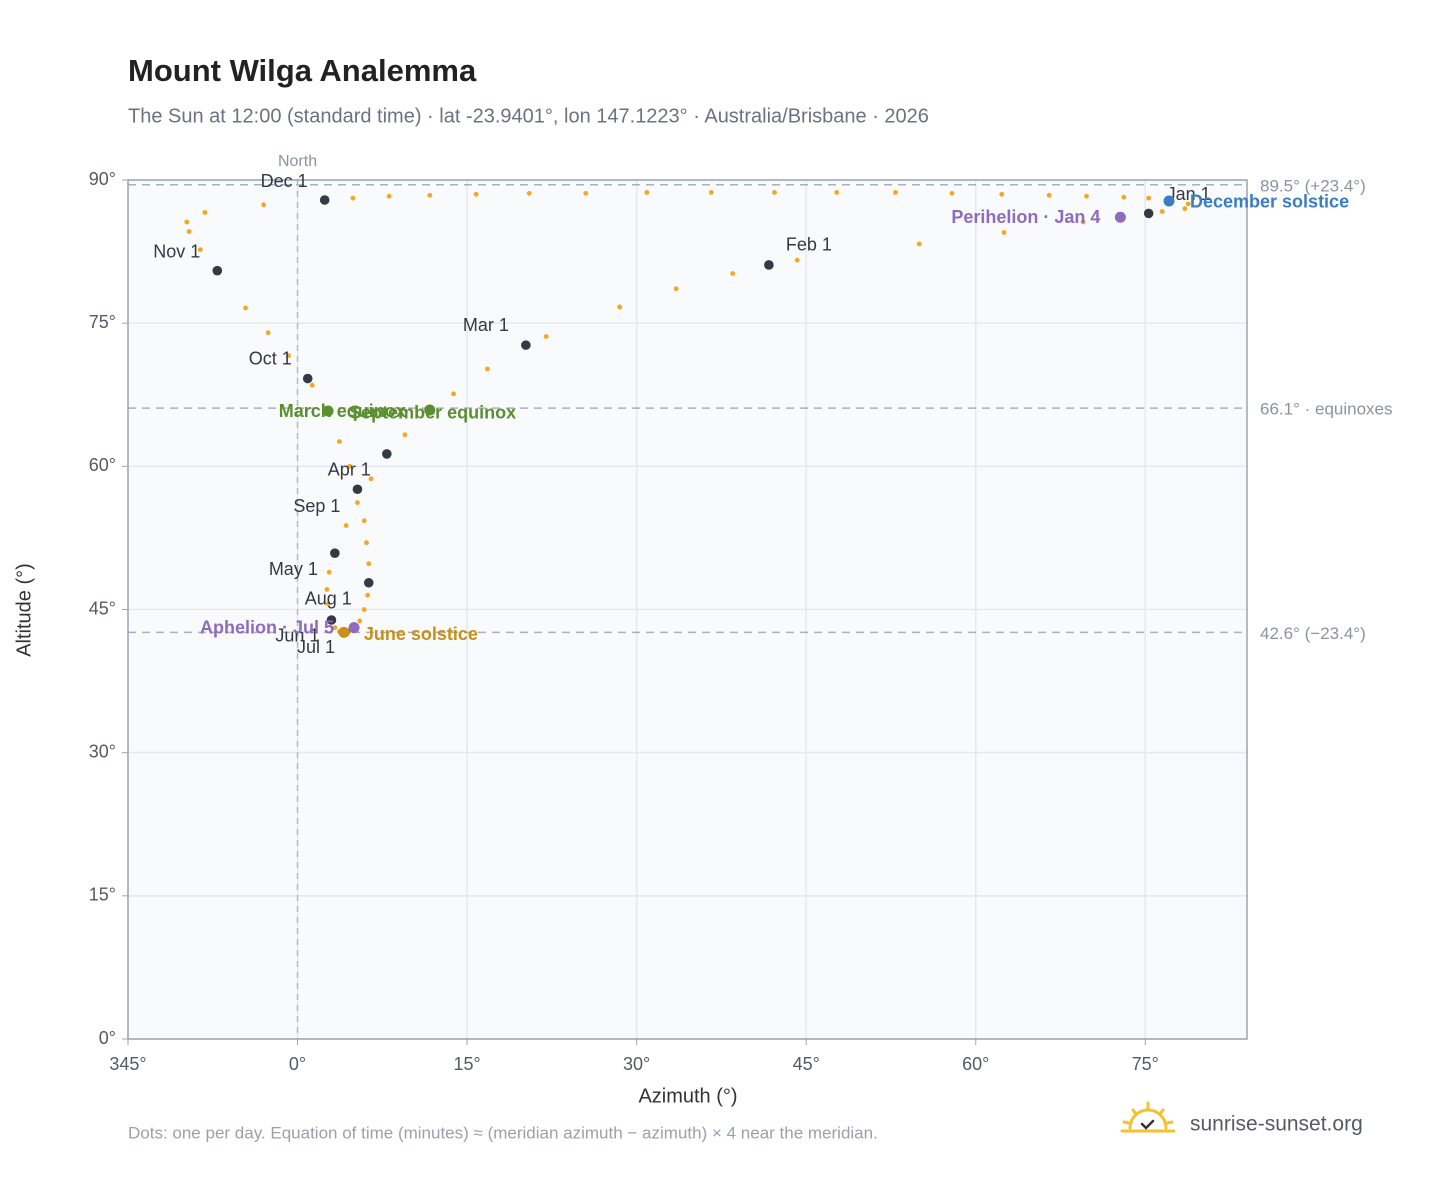  What do you see at coordinates (421, 634) in the screenshot?
I see `event-label: June solstice` at bounding box center [421, 634].